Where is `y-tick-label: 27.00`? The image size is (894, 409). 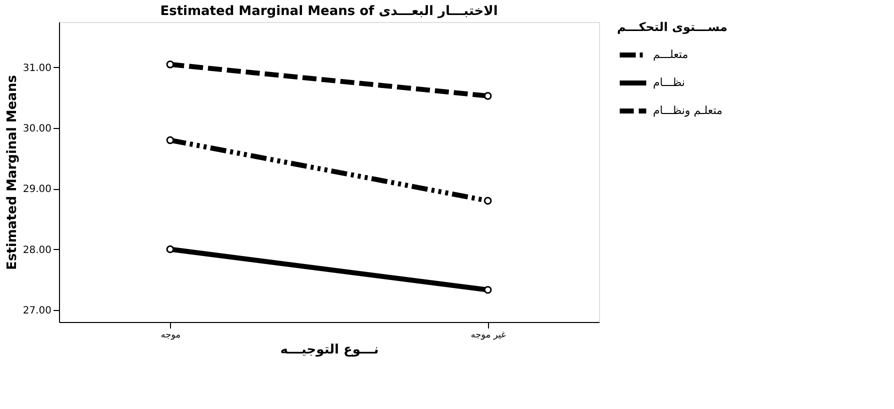 y-tick-label: 27.00 is located at coordinates (37, 310).